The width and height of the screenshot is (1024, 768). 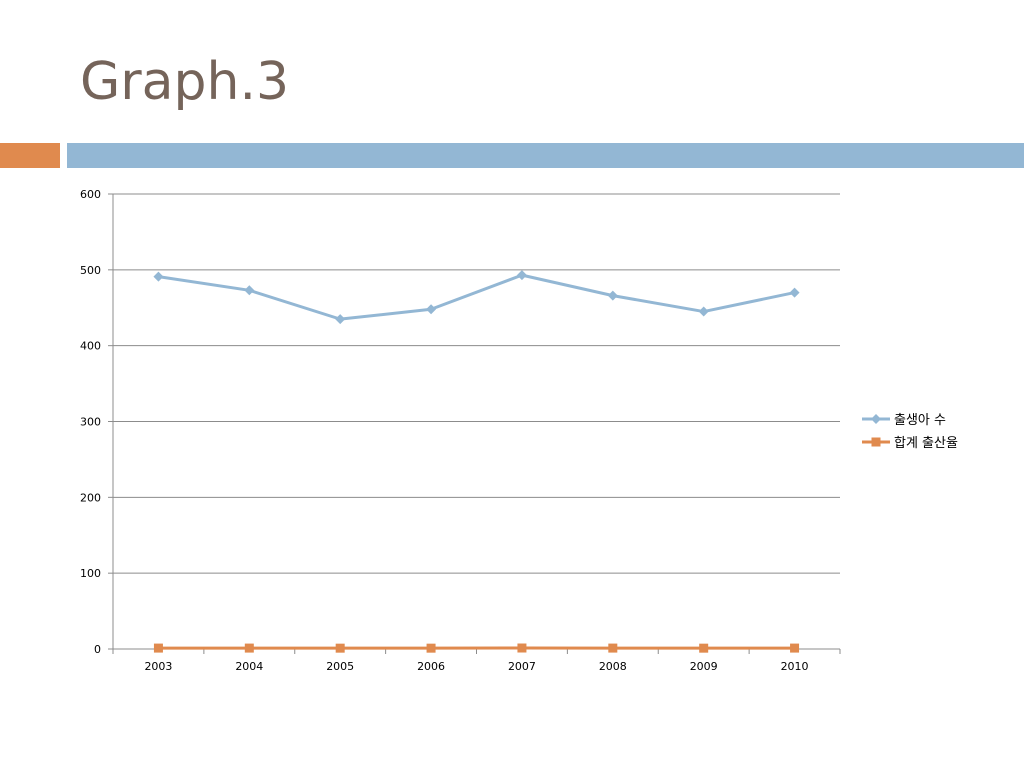 What do you see at coordinates (431, 666) in the screenshot?
I see `x-tick-label: 2006` at bounding box center [431, 666].